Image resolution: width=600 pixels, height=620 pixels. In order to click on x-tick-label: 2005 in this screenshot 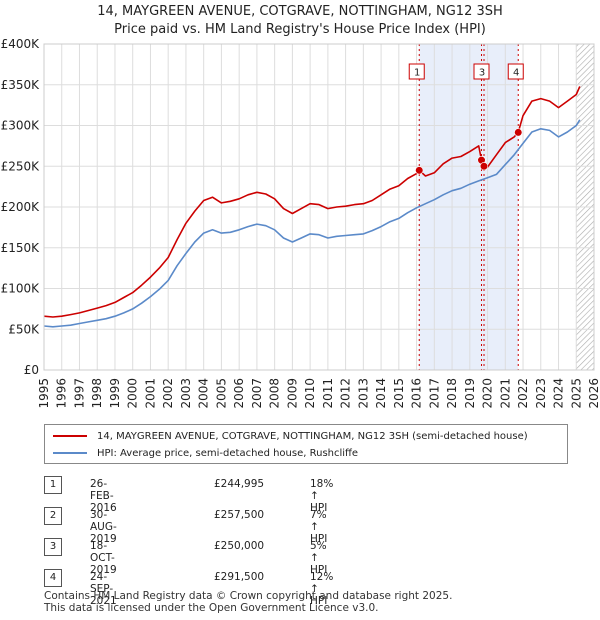, I will do `click(221, 393)`.